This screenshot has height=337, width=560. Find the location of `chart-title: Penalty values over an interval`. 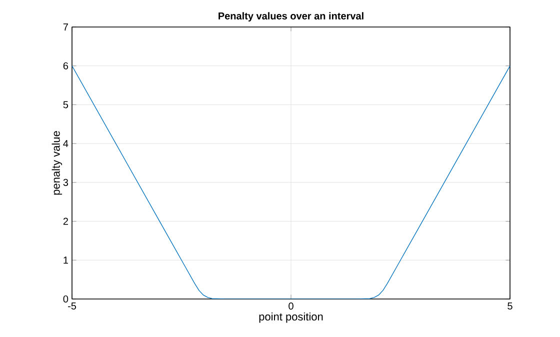

chart-title: Penalty values over an interval is located at coordinates (291, 17).